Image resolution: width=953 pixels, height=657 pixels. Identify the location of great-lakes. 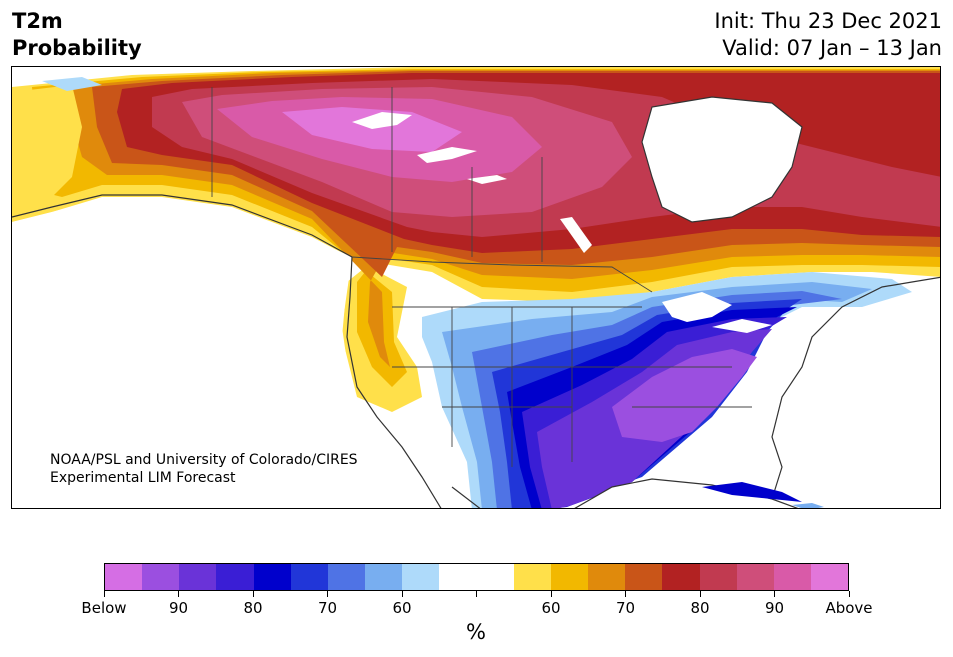
(717, 312).